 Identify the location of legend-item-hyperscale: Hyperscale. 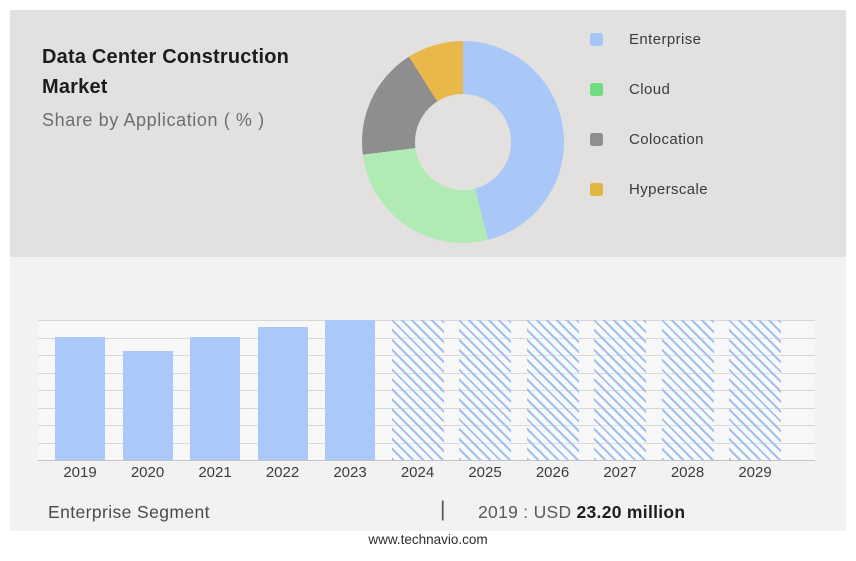
(649, 189).